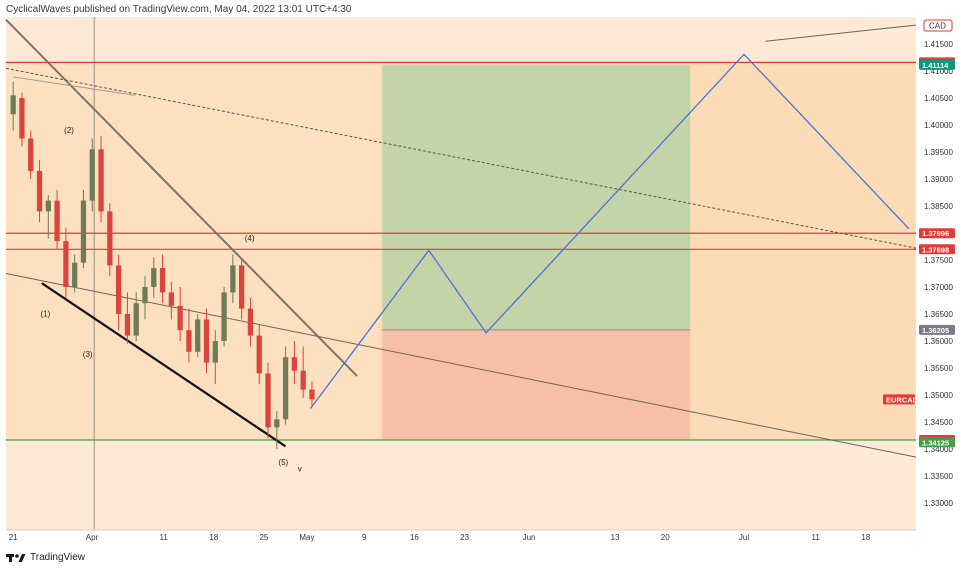  I want to click on symbol-tag-label: EURCAD, so click(902, 399).